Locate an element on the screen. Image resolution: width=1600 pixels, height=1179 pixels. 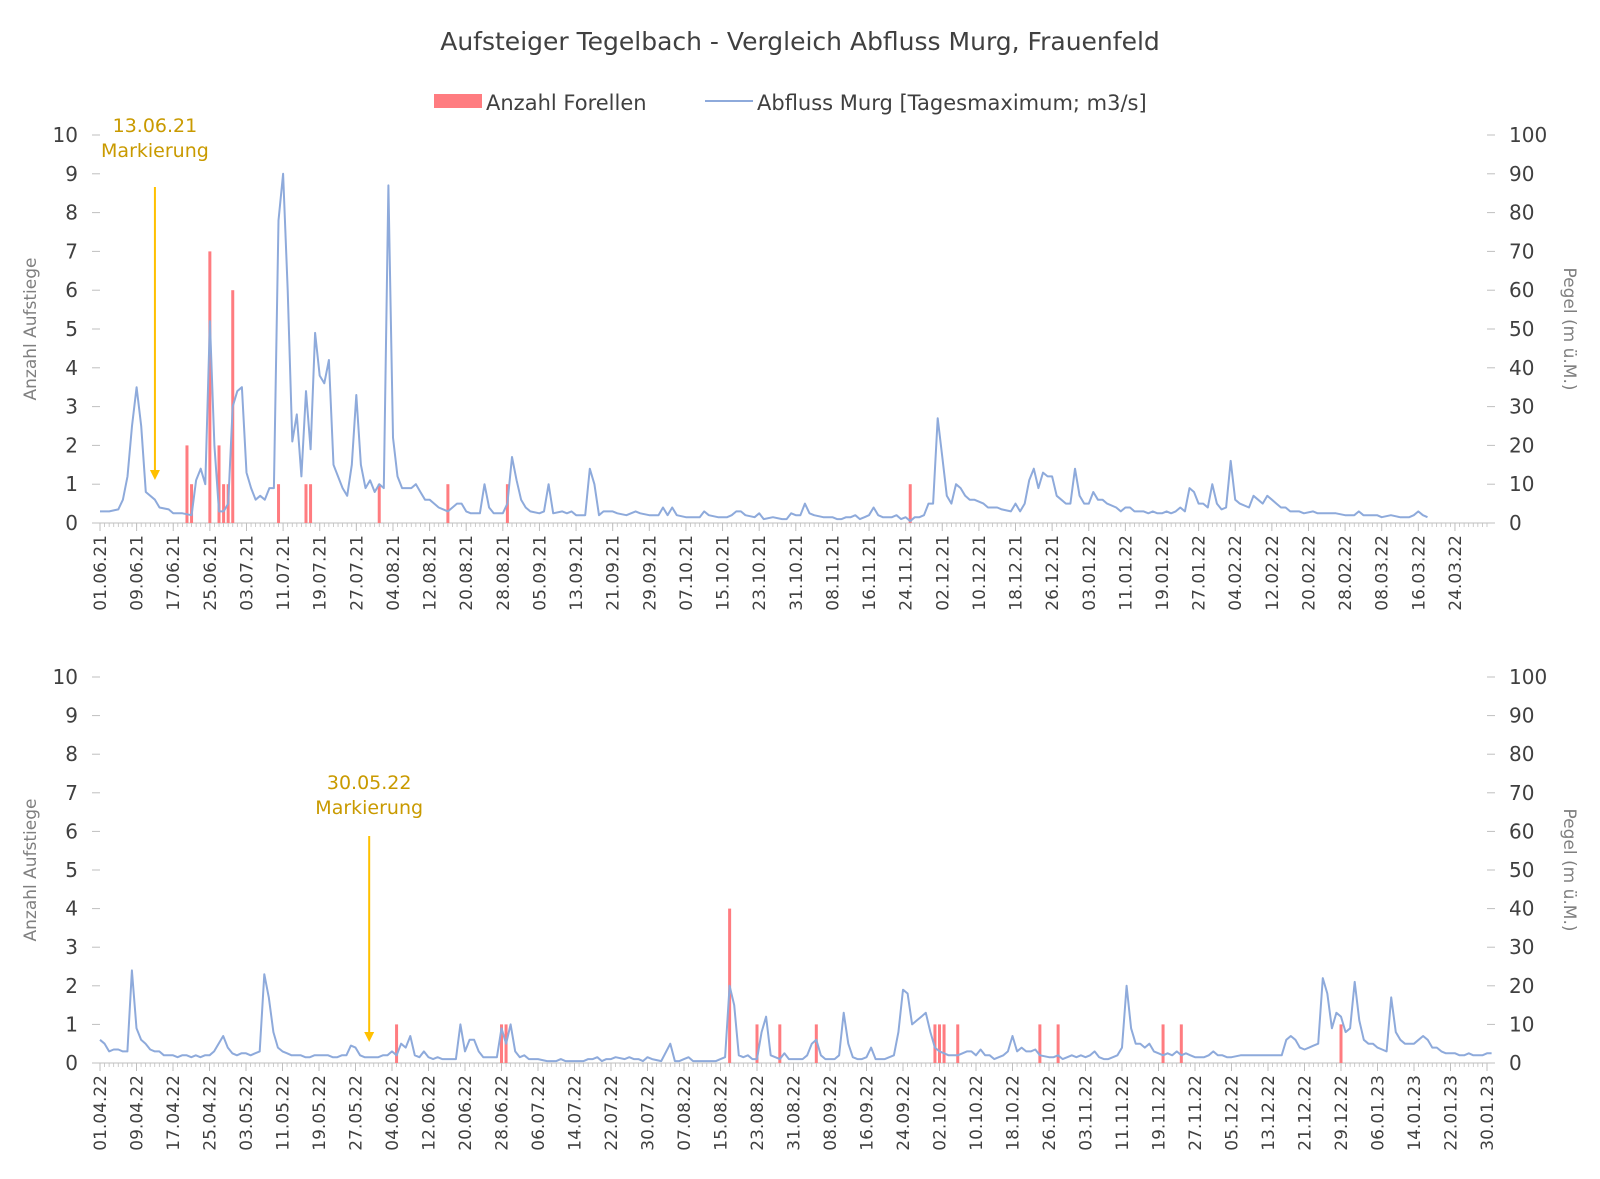
x-tick-label: 03.07.21 is located at coordinates (247, 573).